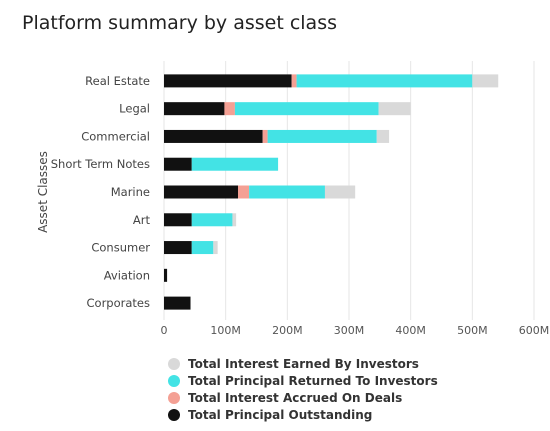  I want to click on category-label: Corporates, so click(118, 303).